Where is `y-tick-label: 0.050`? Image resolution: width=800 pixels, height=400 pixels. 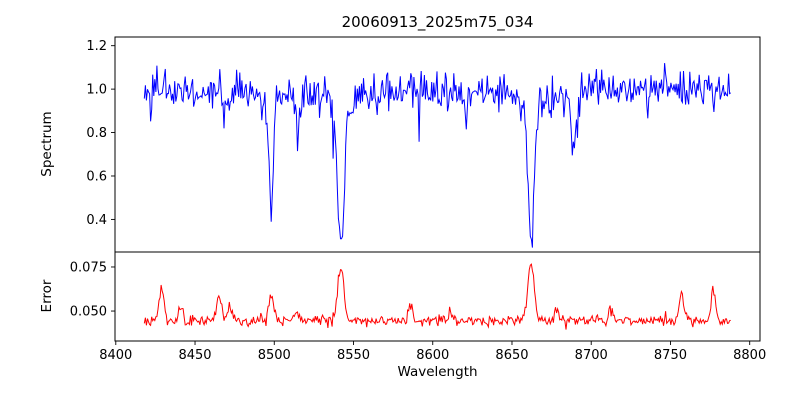
y-tick-label: 0.050 is located at coordinates (88, 312).